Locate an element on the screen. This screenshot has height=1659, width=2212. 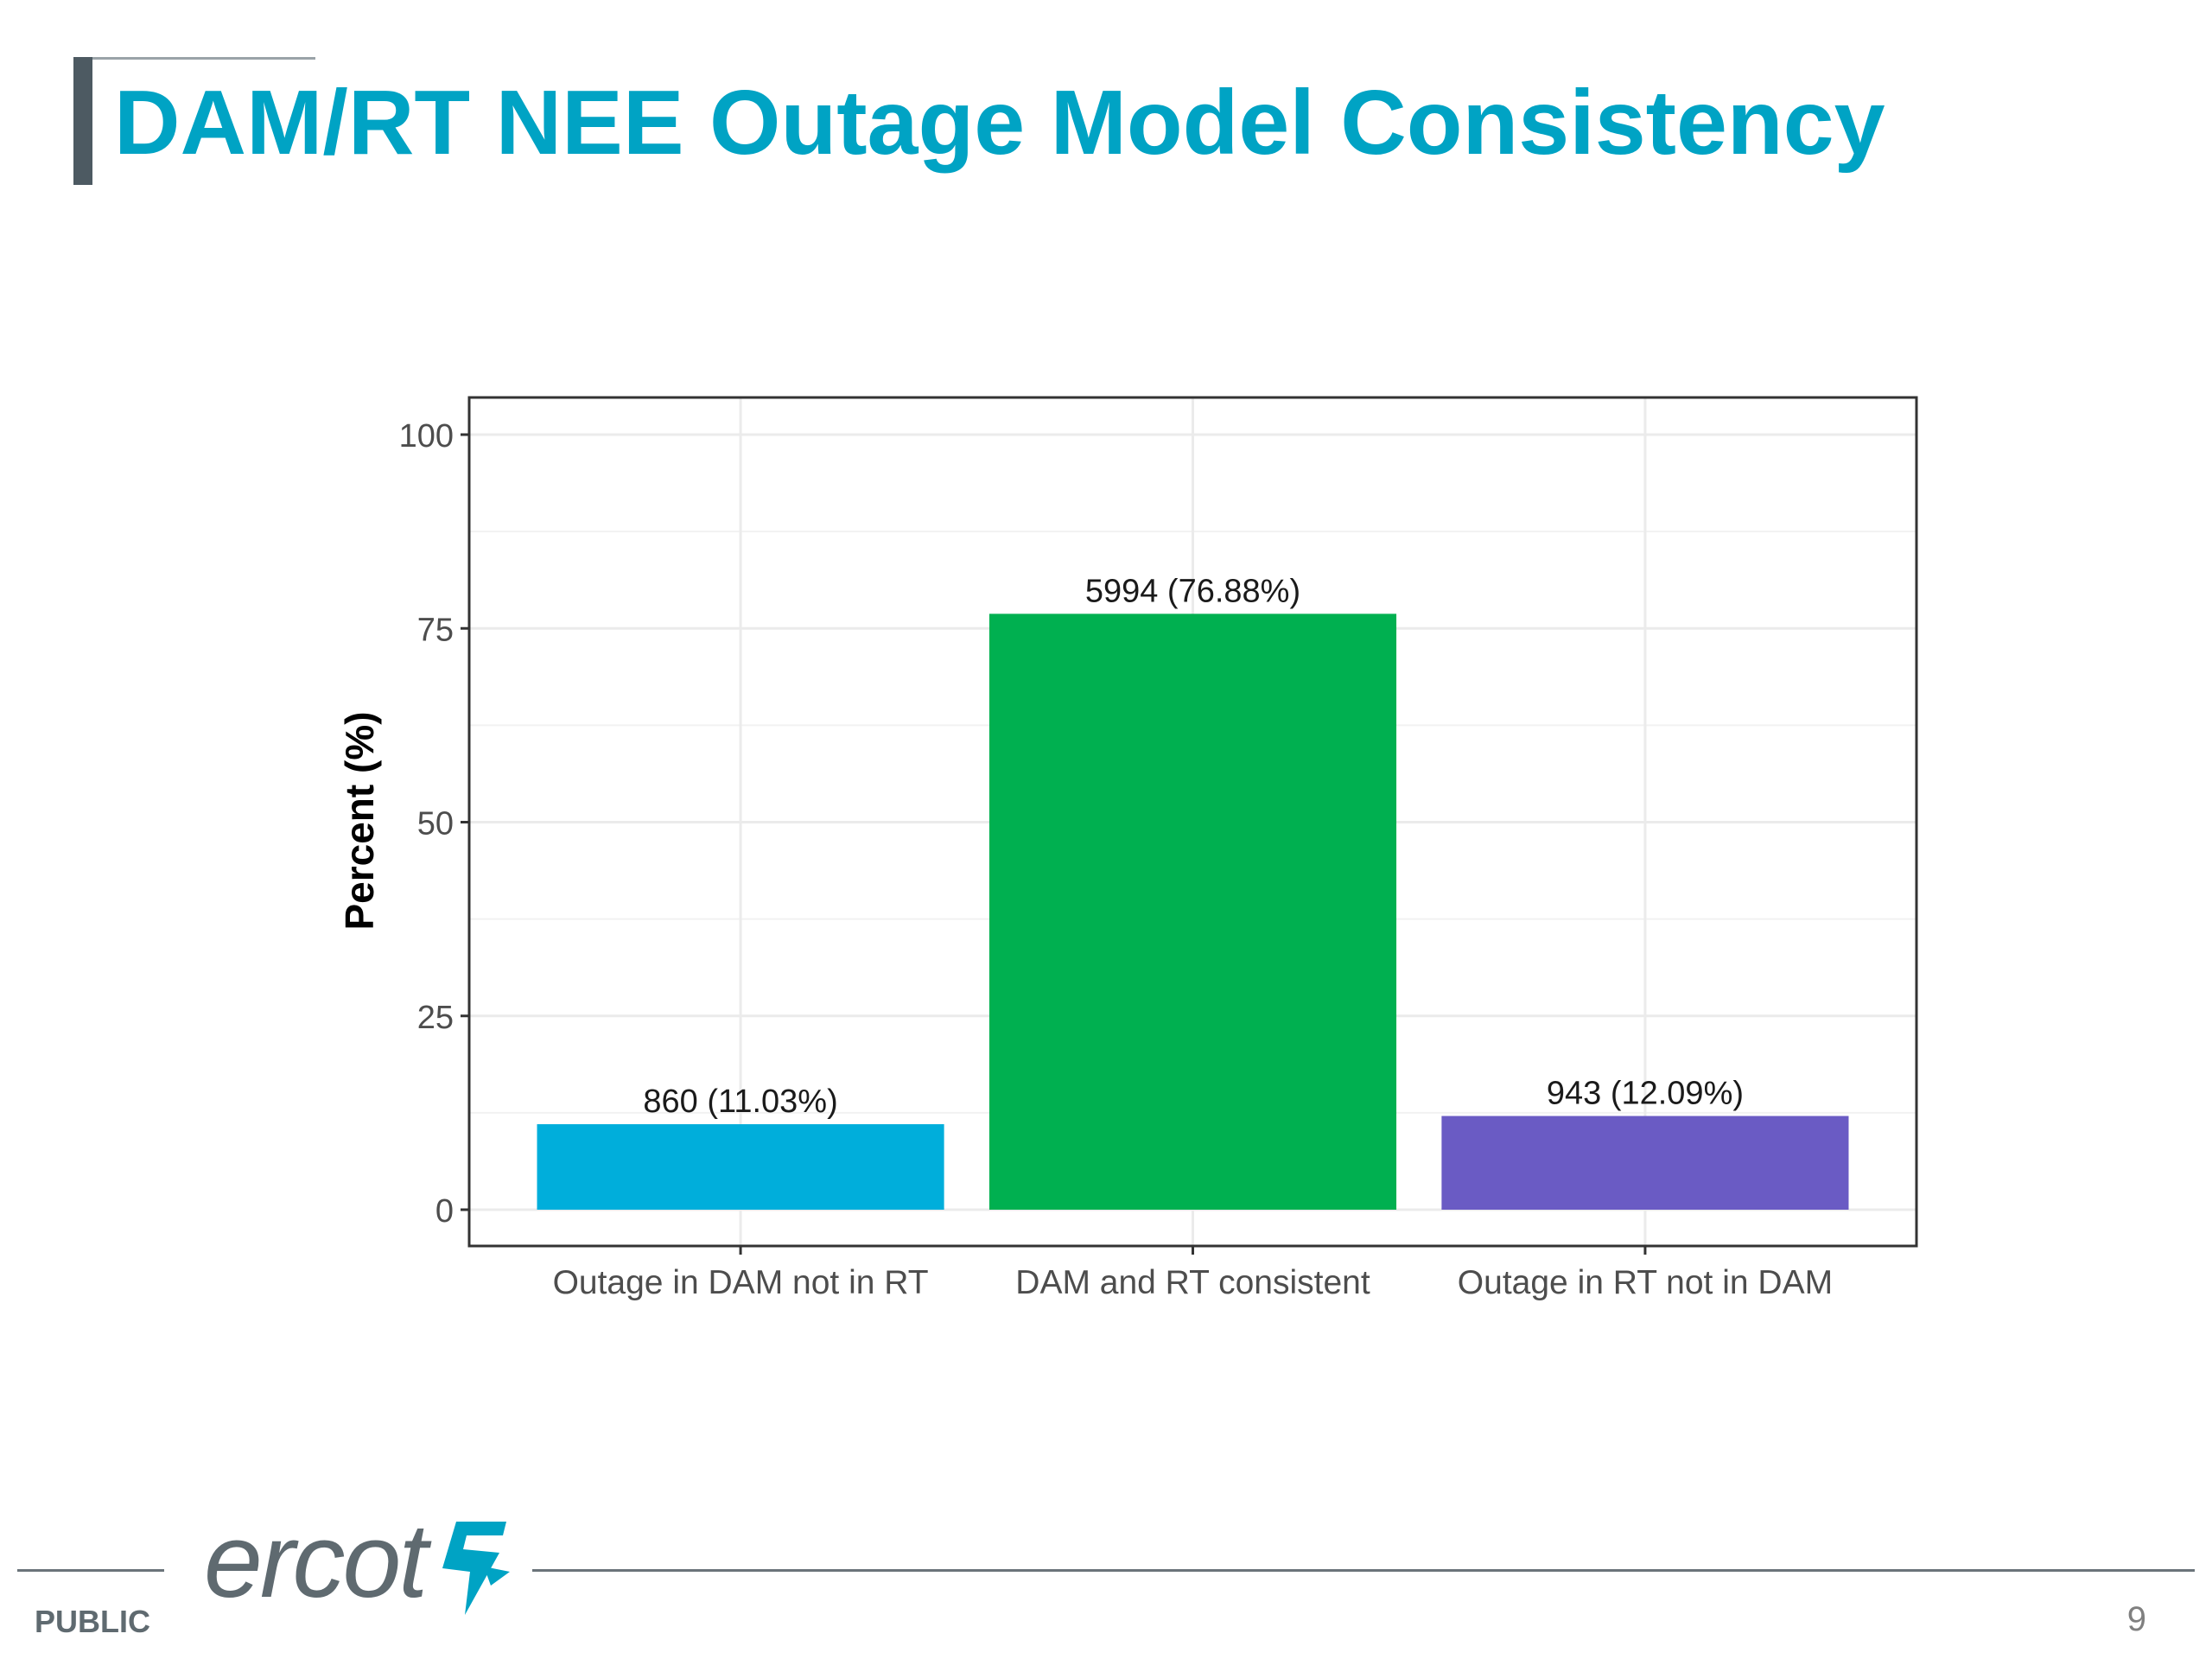
footer-line-left is located at coordinates (90, 1570).